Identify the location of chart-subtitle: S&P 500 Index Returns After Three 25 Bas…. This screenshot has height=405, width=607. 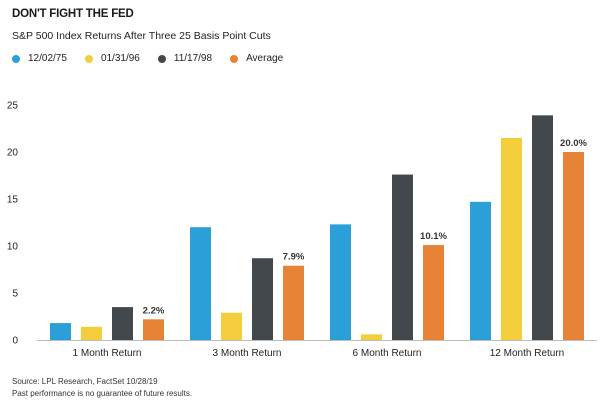
(141, 36).